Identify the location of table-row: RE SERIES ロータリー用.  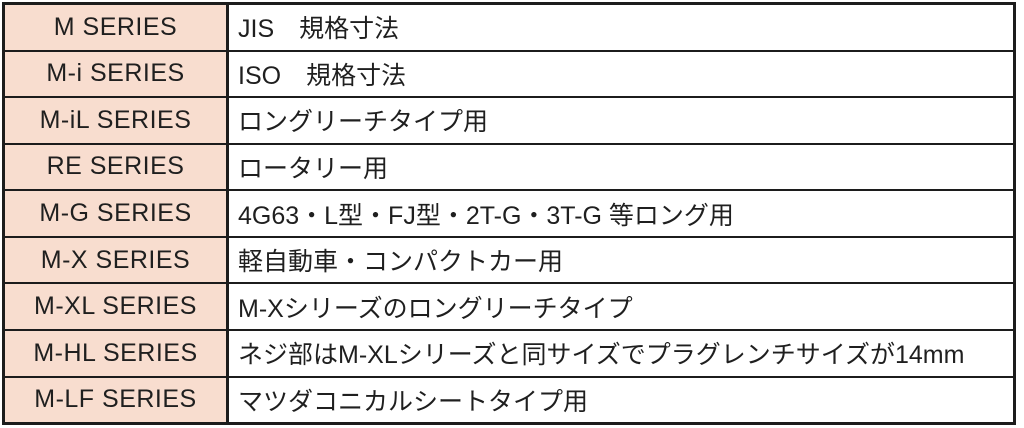
(509, 166).